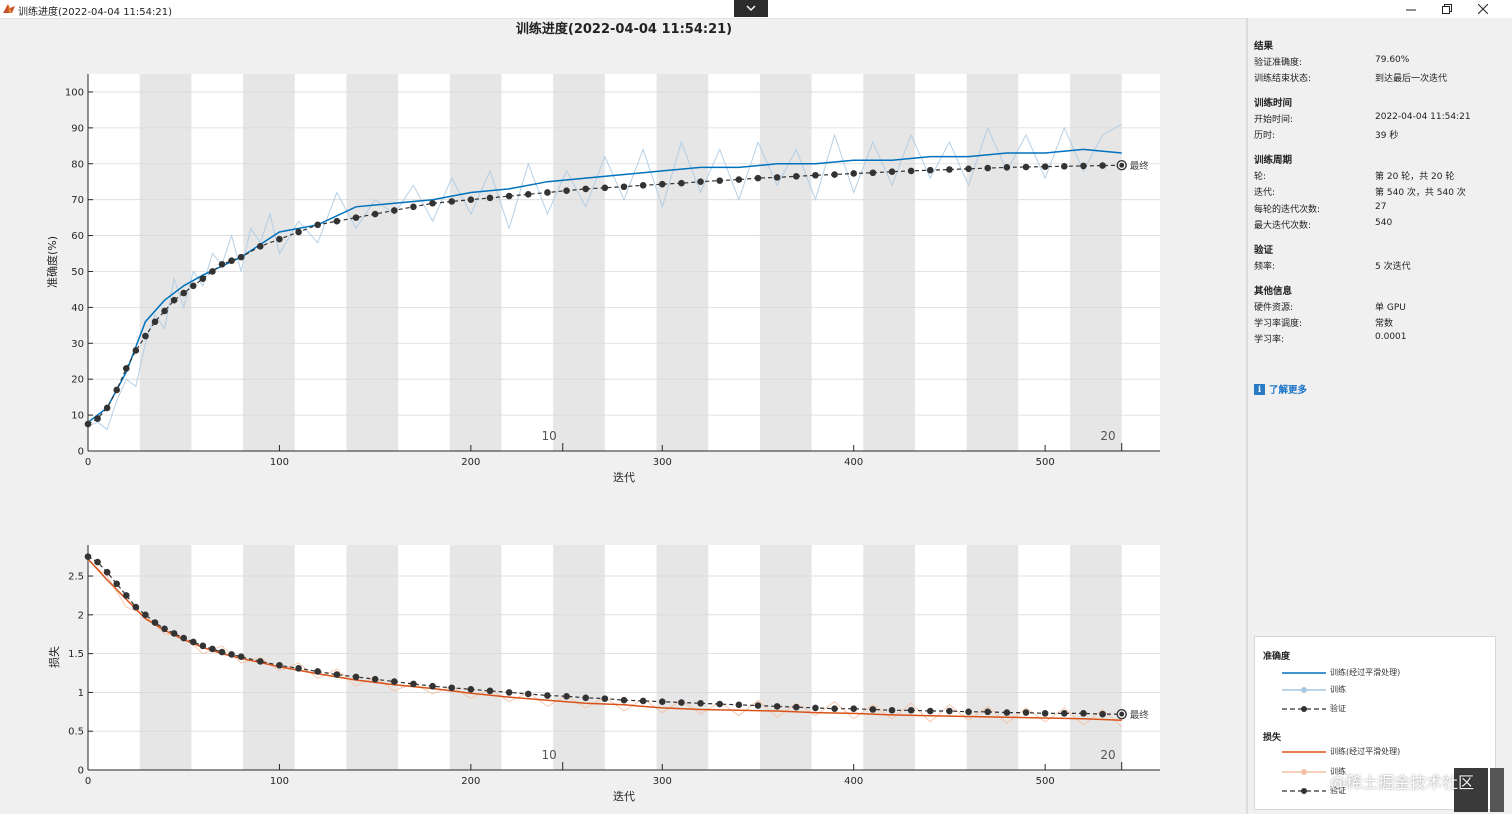  Describe the element at coordinates (1382, 709) in the screenshot. I see `legend-acc-val: 验证` at that location.